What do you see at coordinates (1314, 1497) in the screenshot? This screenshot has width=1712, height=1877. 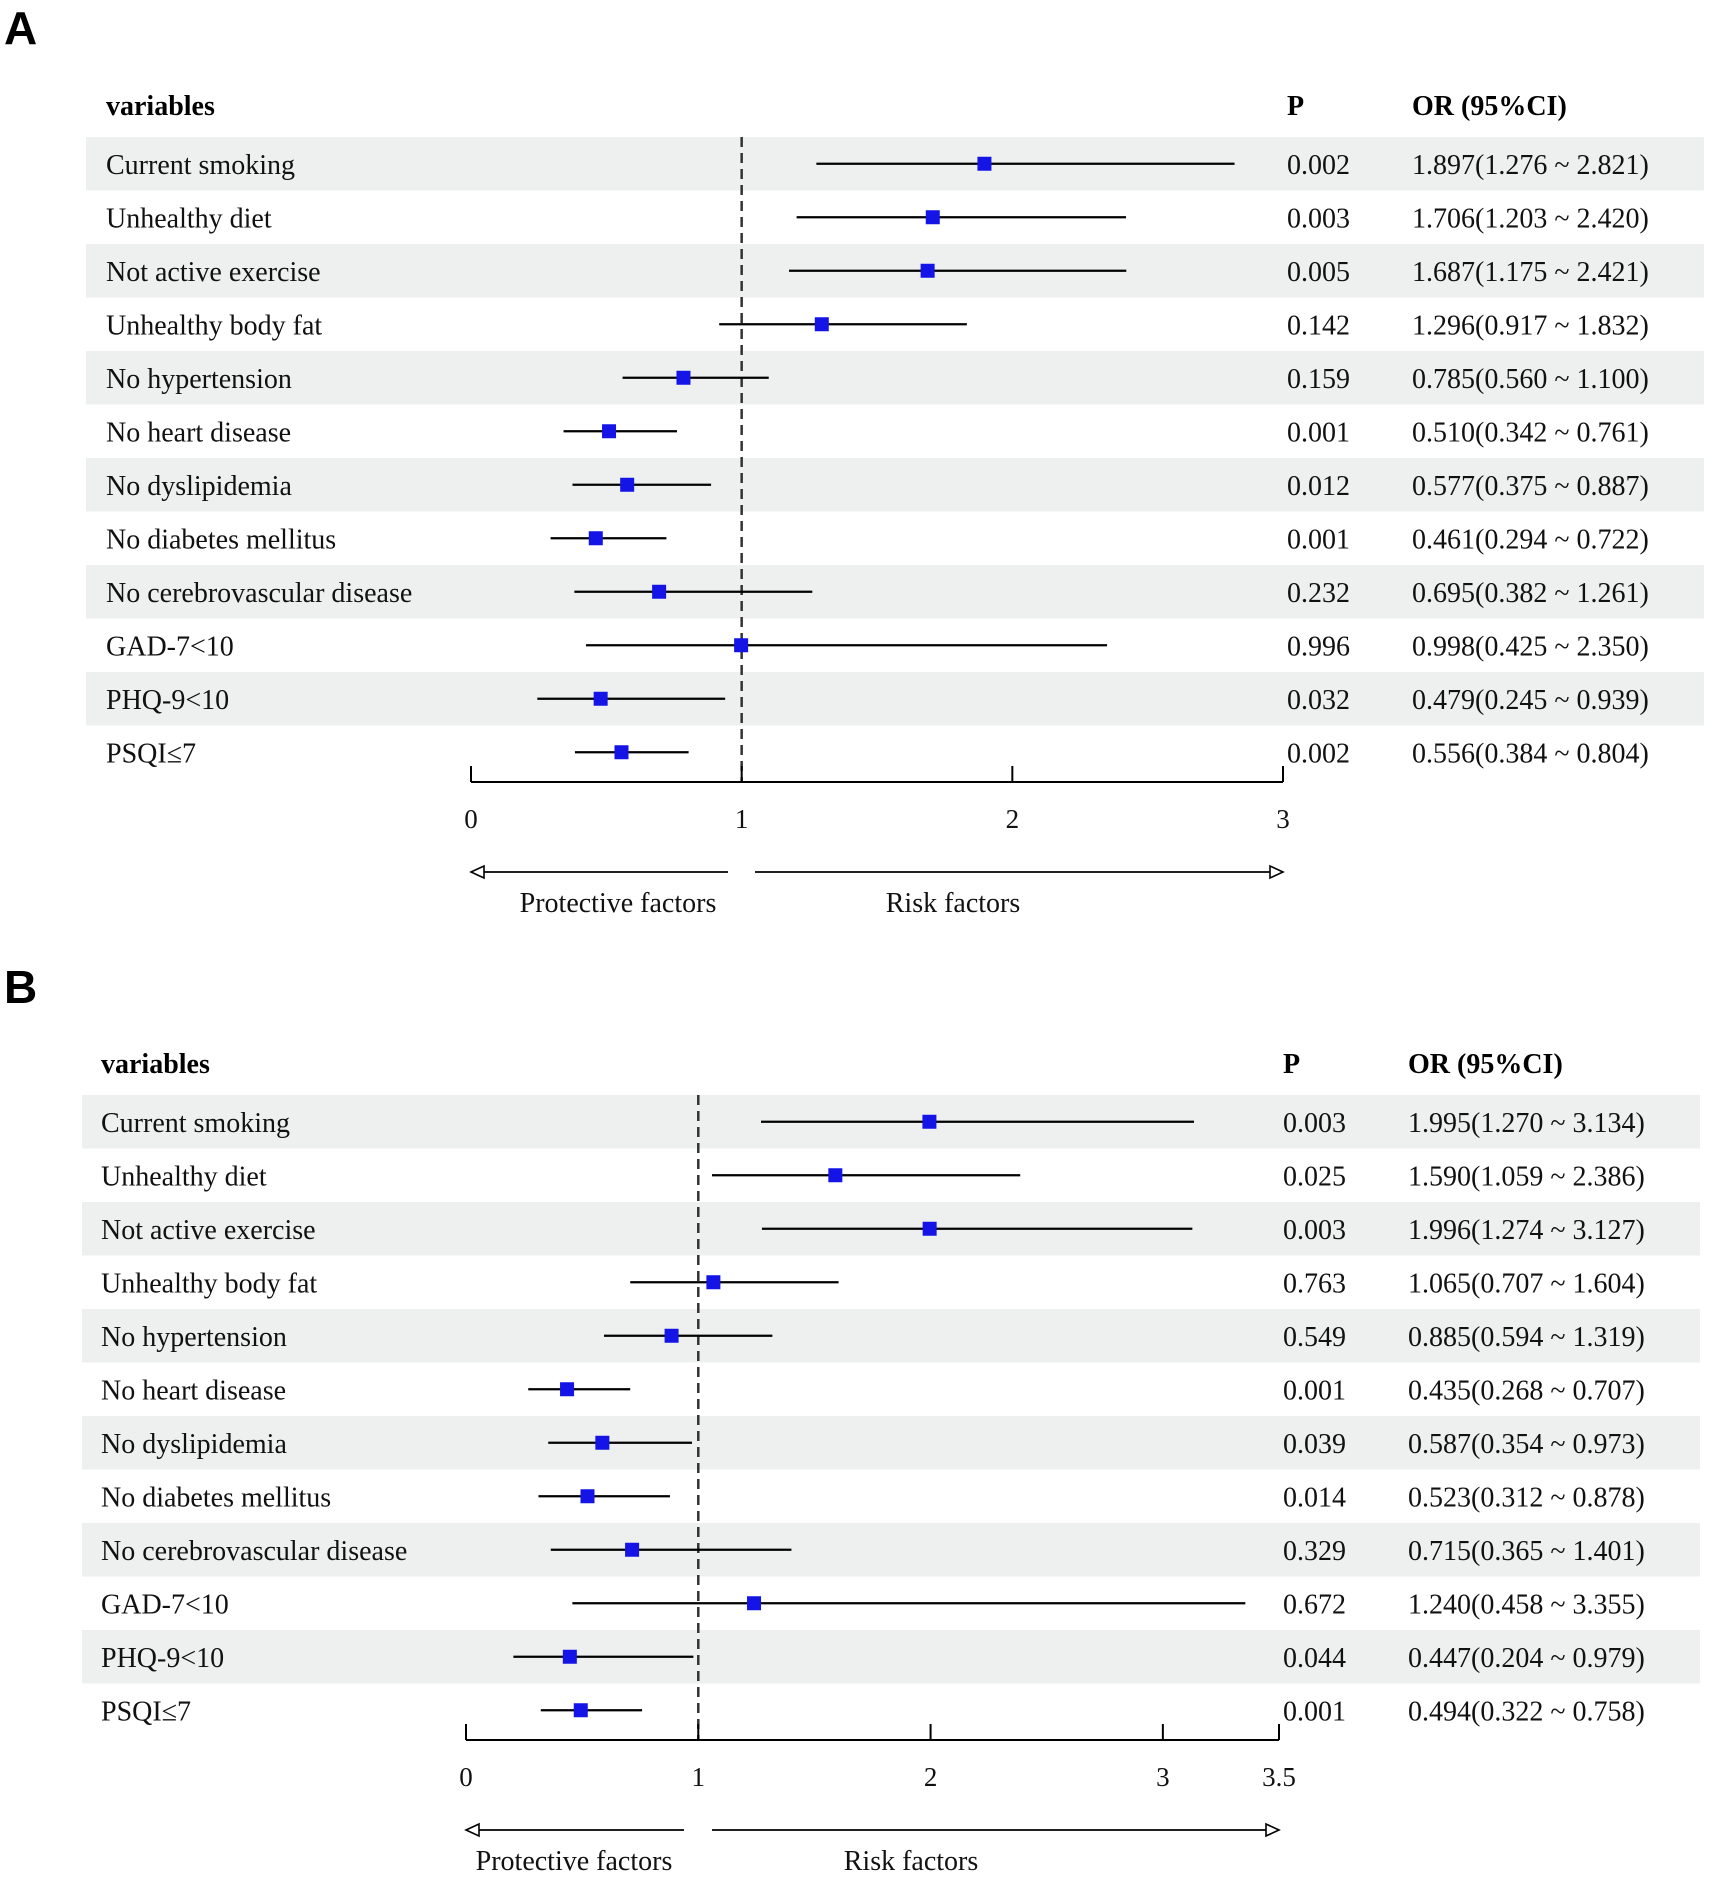 I see `p-value: 0.014` at bounding box center [1314, 1497].